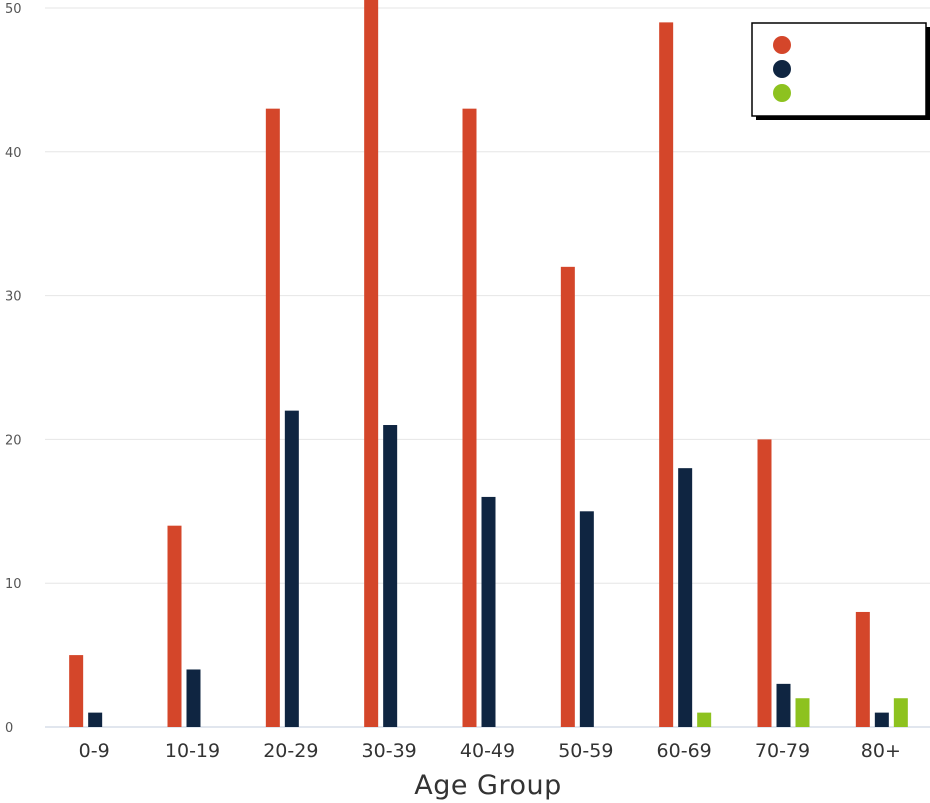 The width and height of the screenshot is (930, 803). Describe the element at coordinates (840, 71) in the screenshot. I see `legend` at that location.